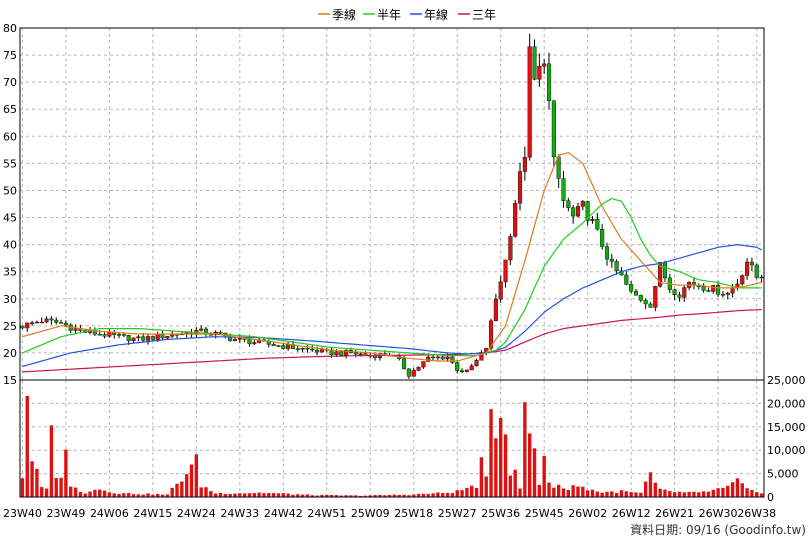 The width and height of the screenshot is (808, 544). Describe the element at coordinates (786, 403) in the screenshot. I see `volume-tick-label: 20,000` at that location.